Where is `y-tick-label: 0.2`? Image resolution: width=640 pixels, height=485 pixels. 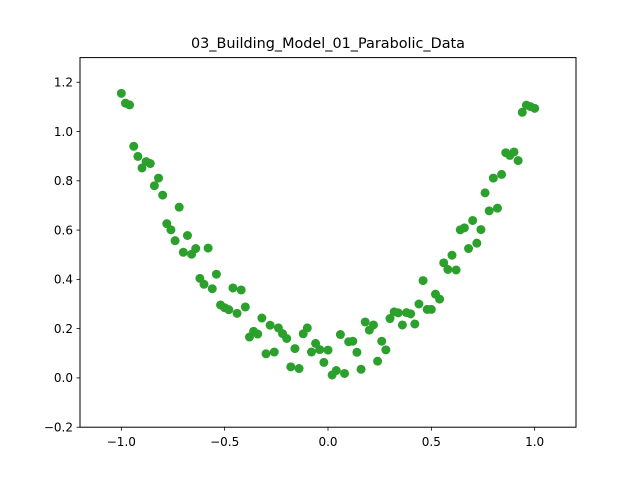
y-tick-label: 0.2 is located at coordinates (63, 329).